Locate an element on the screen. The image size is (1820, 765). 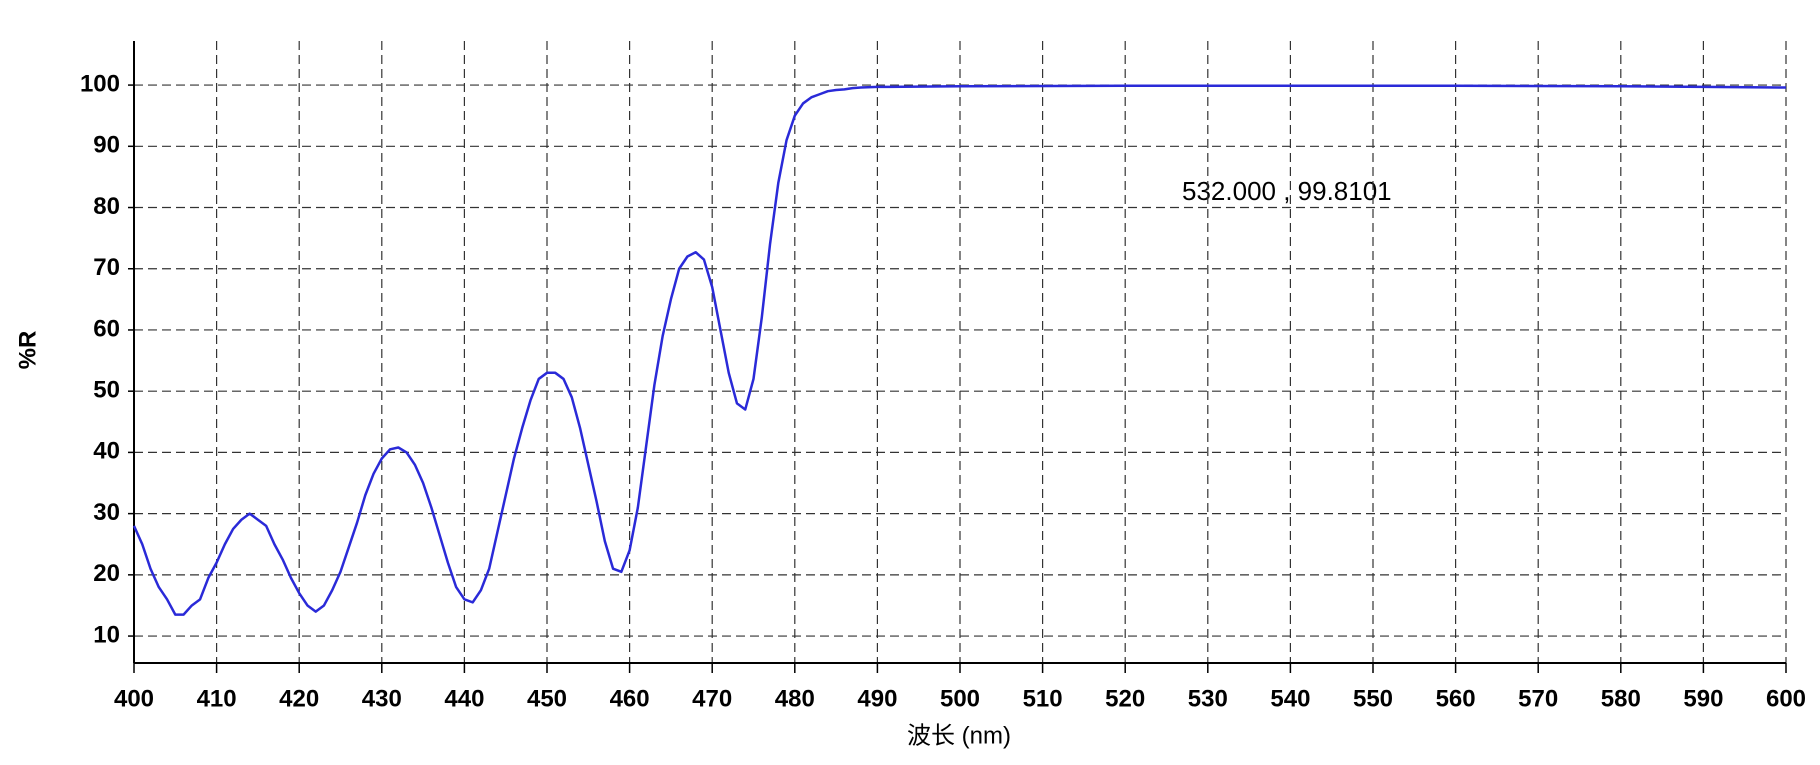
annotation: 532.000 , 99.8101 is located at coordinates (1287, 191).